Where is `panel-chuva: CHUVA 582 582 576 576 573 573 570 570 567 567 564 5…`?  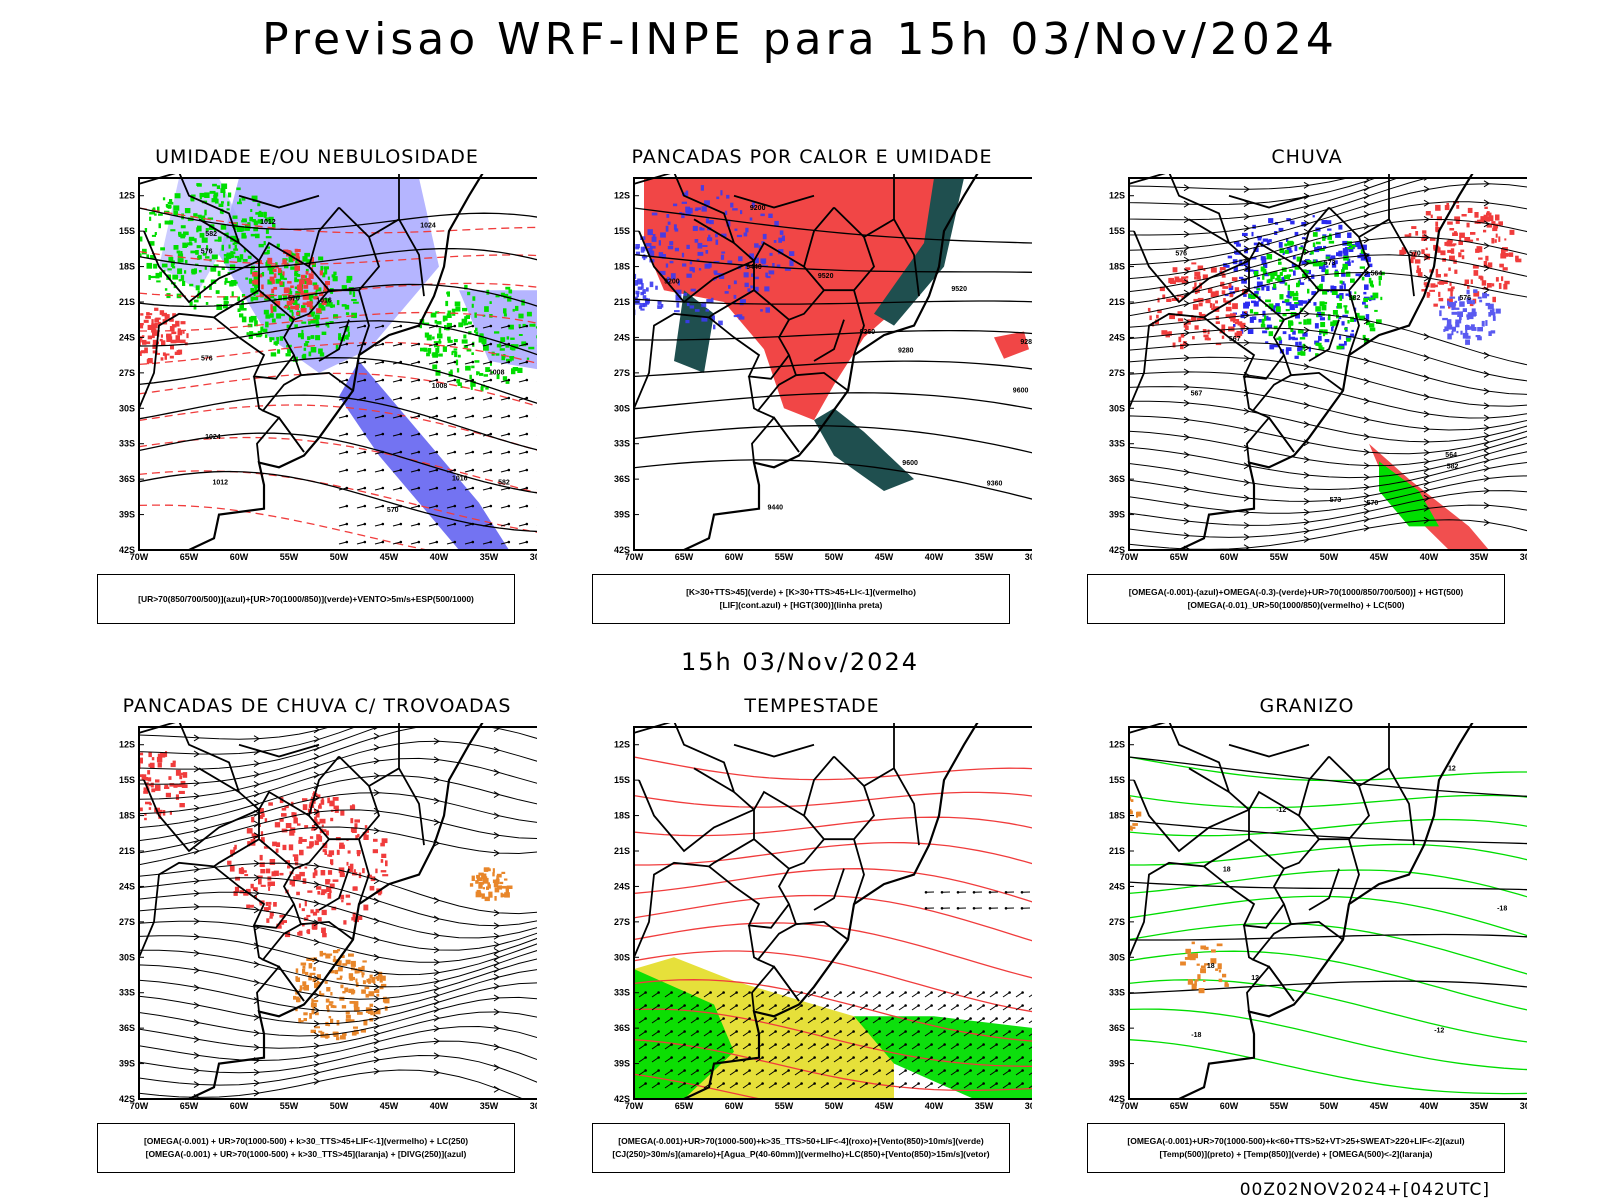
panel-chuva: CHUVA 582 582 576 576 573 573 570 570 567 567 564 5… is located at coordinates (1307, 391).